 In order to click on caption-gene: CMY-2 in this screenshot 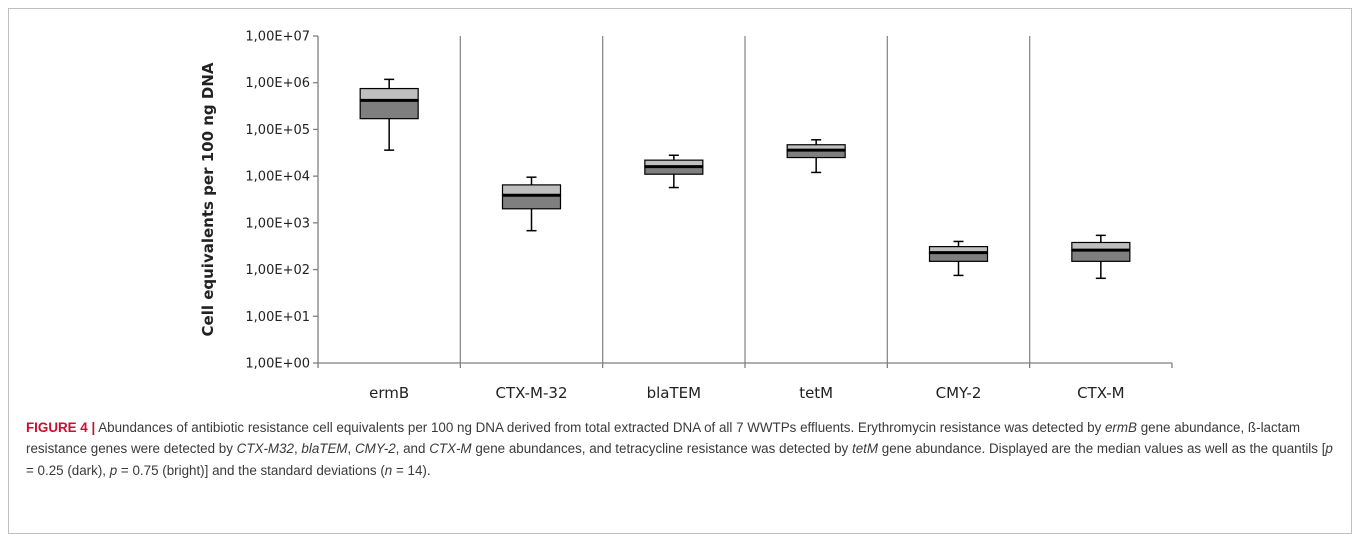, I will do `click(375, 449)`.